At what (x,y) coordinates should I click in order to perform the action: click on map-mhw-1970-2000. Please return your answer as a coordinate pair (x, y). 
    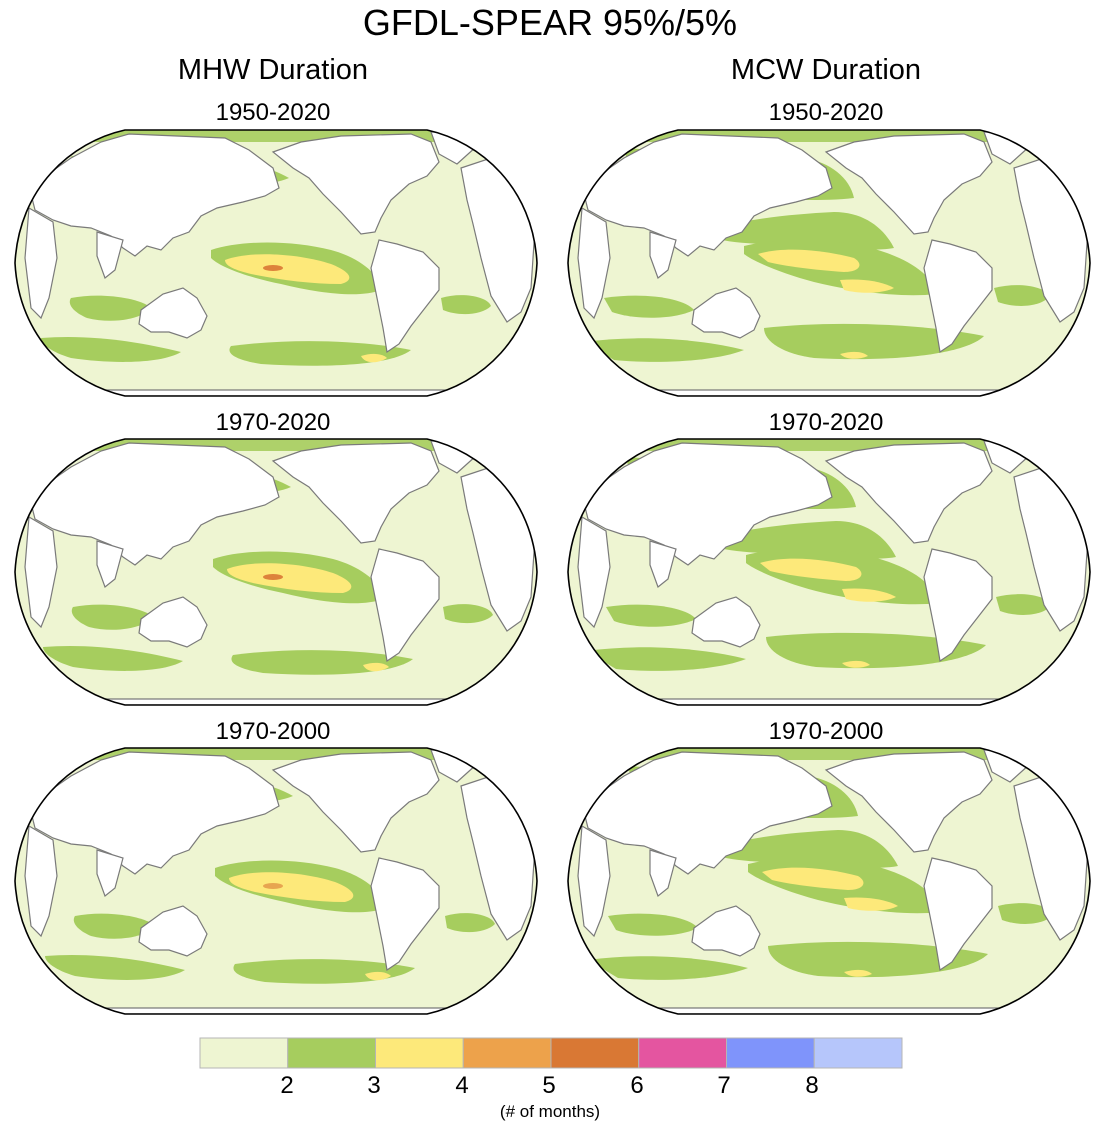
    Looking at the image, I should click on (276, 881).